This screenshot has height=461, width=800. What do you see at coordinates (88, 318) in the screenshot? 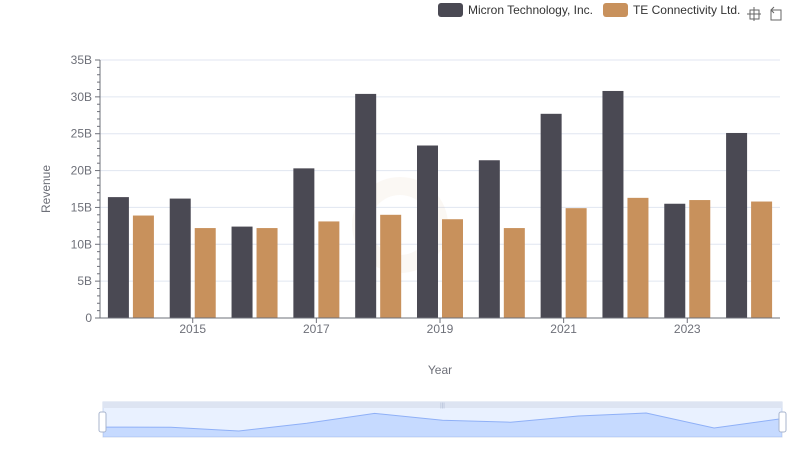
I see `y-tick-label: 0` at bounding box center [88, 318].